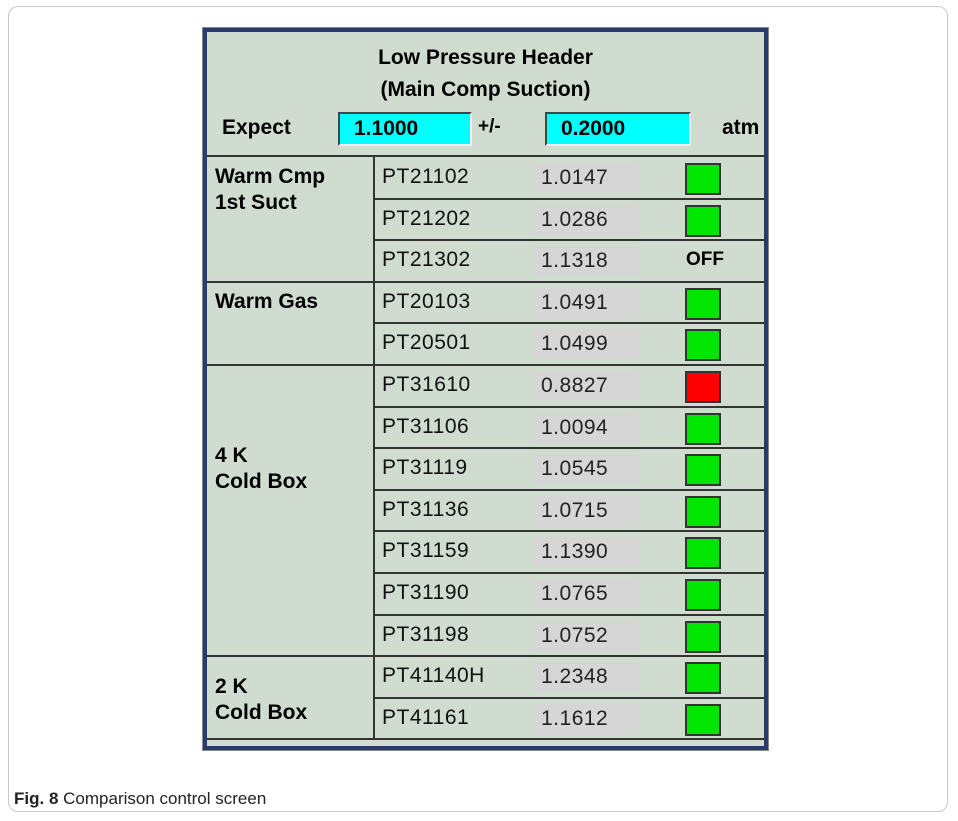  I want to click on group-label: 2 K, so click(231, 686).